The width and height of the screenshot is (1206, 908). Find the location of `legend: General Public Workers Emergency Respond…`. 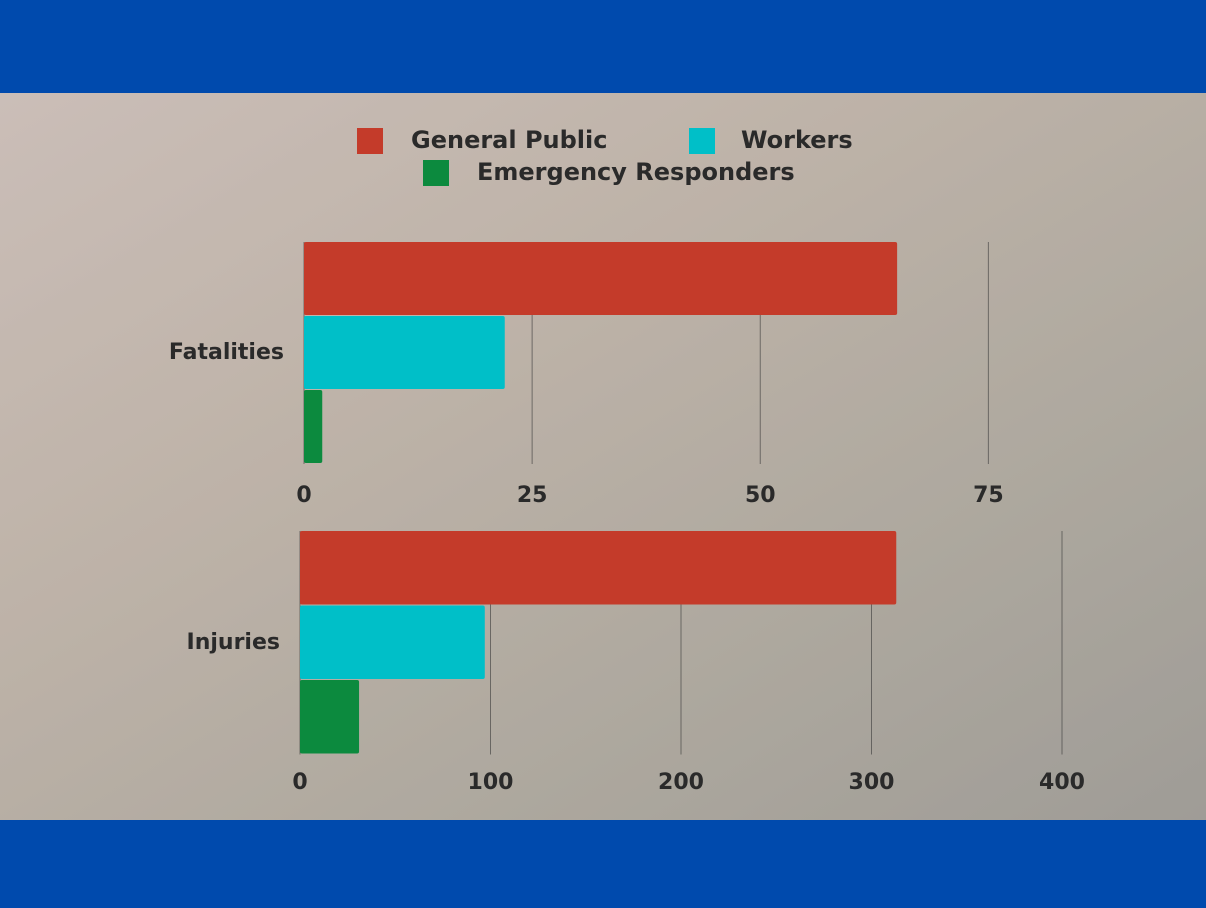

legend: General Public Workers Emergency Respond… is located at coordinates (605, 156).